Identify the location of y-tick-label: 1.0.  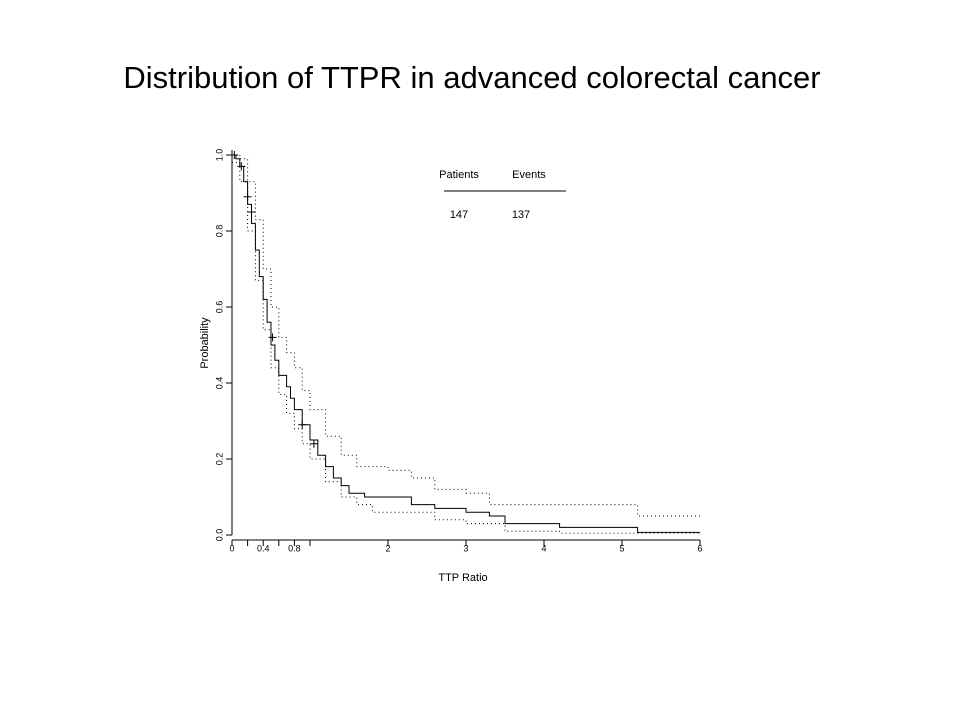
(219, 155).